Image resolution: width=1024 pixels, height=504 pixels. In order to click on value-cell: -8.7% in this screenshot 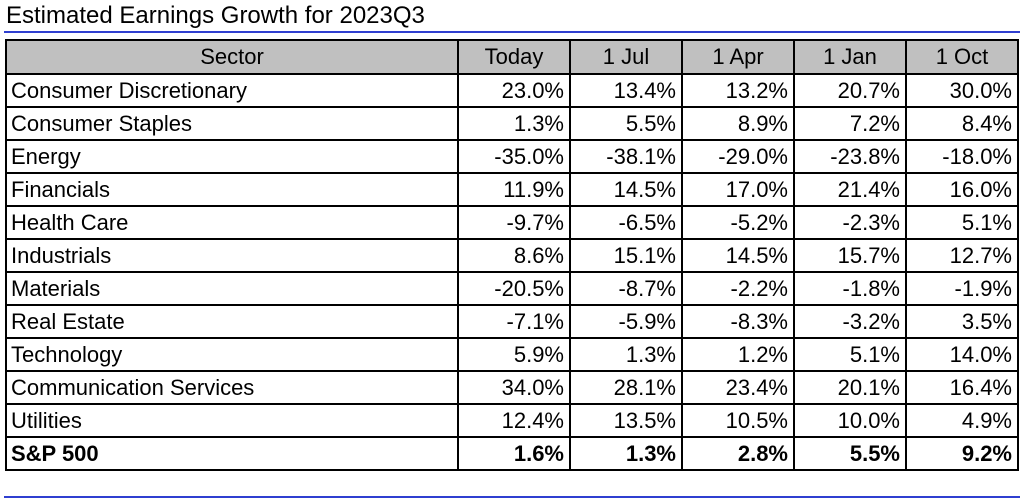, I will do `click(626, 288)`.